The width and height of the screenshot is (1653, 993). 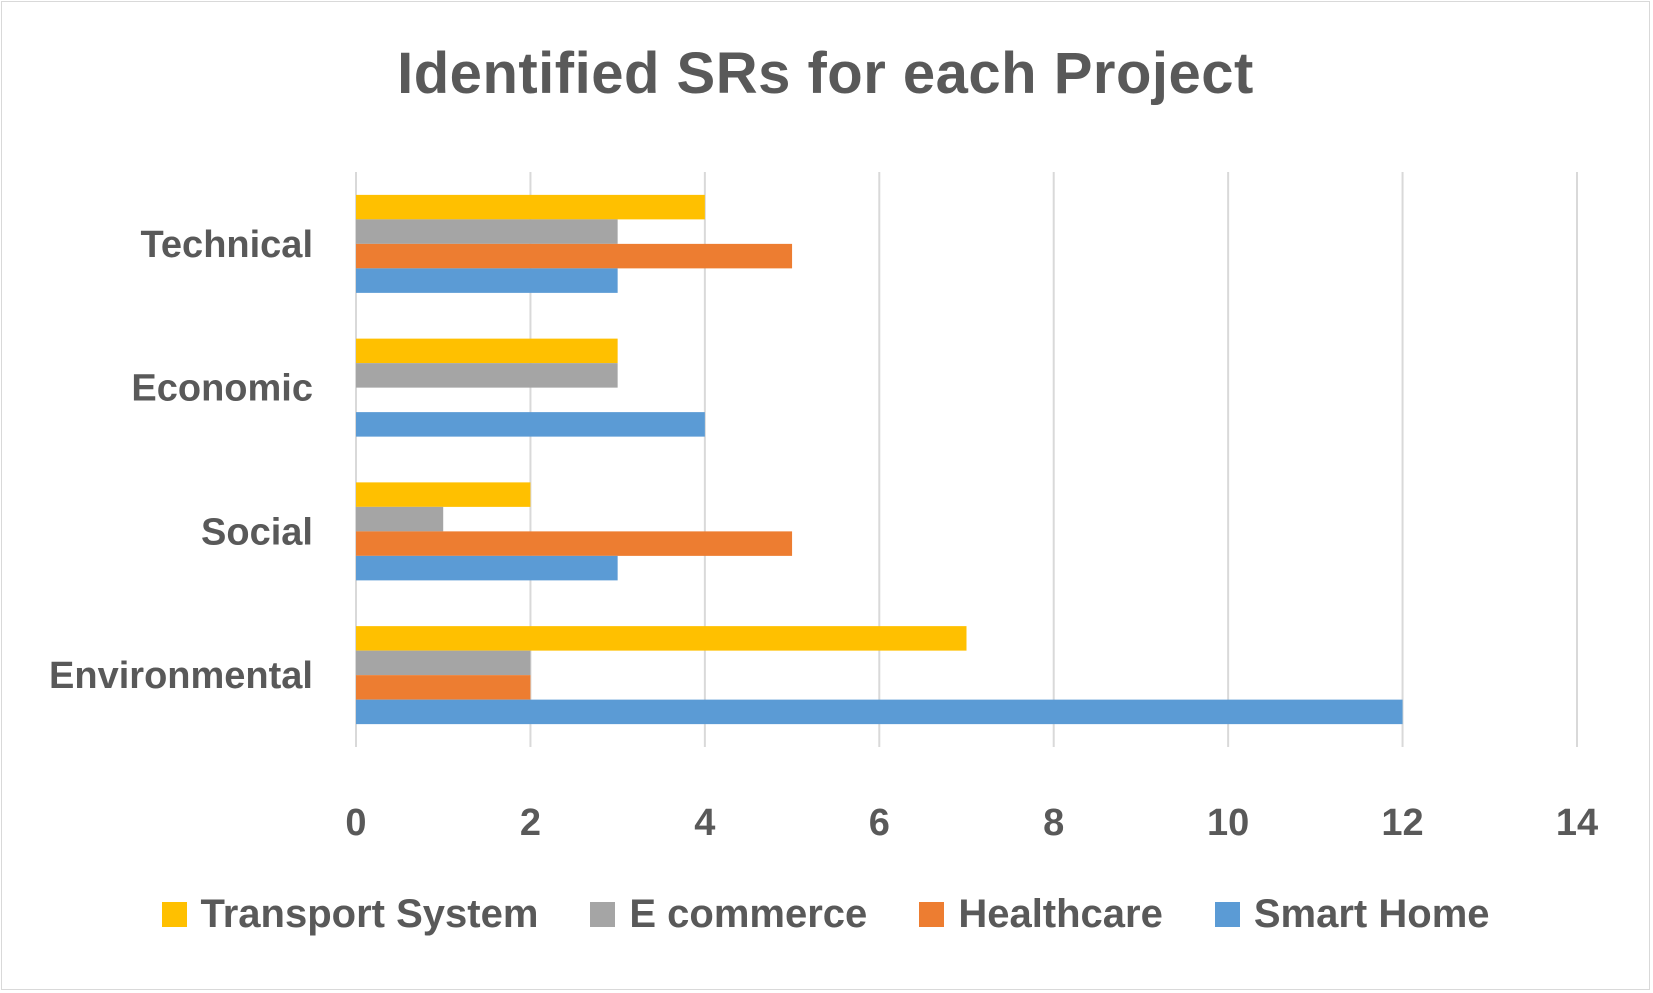 I want to click on category-label: Economic, so click(x=222, y=389).